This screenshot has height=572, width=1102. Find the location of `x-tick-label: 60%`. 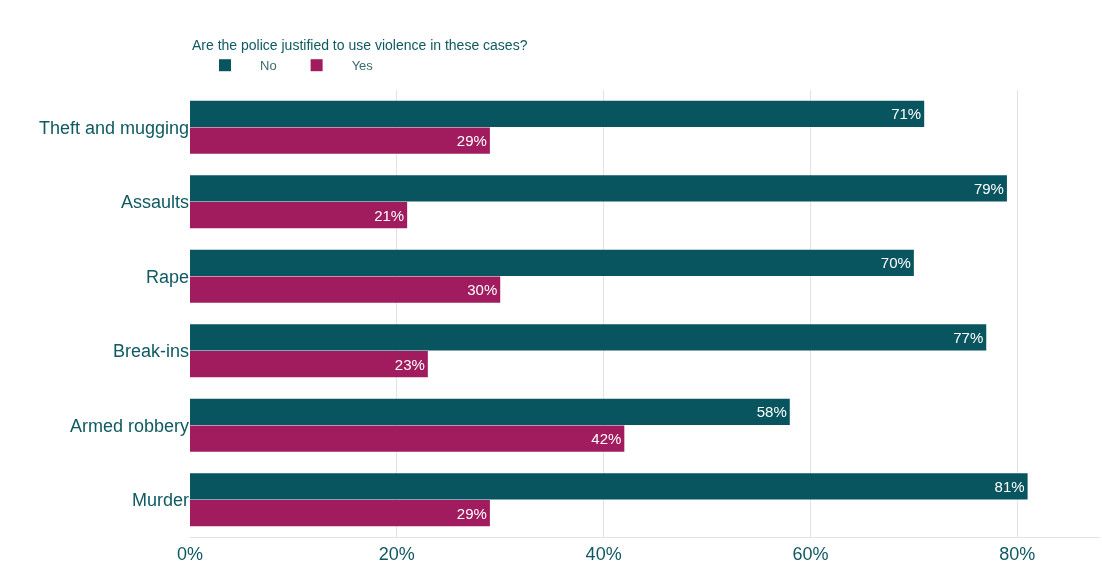

x-tick-label: 60% is located at coordinates (810, 553).